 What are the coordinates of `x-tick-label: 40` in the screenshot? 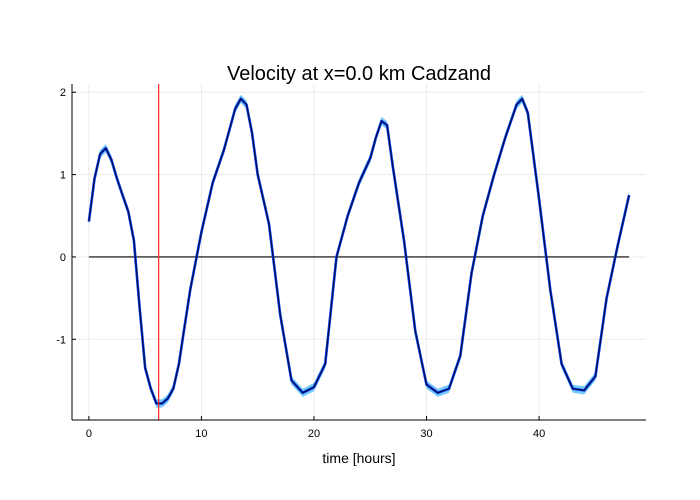 It's located at (539, 434).